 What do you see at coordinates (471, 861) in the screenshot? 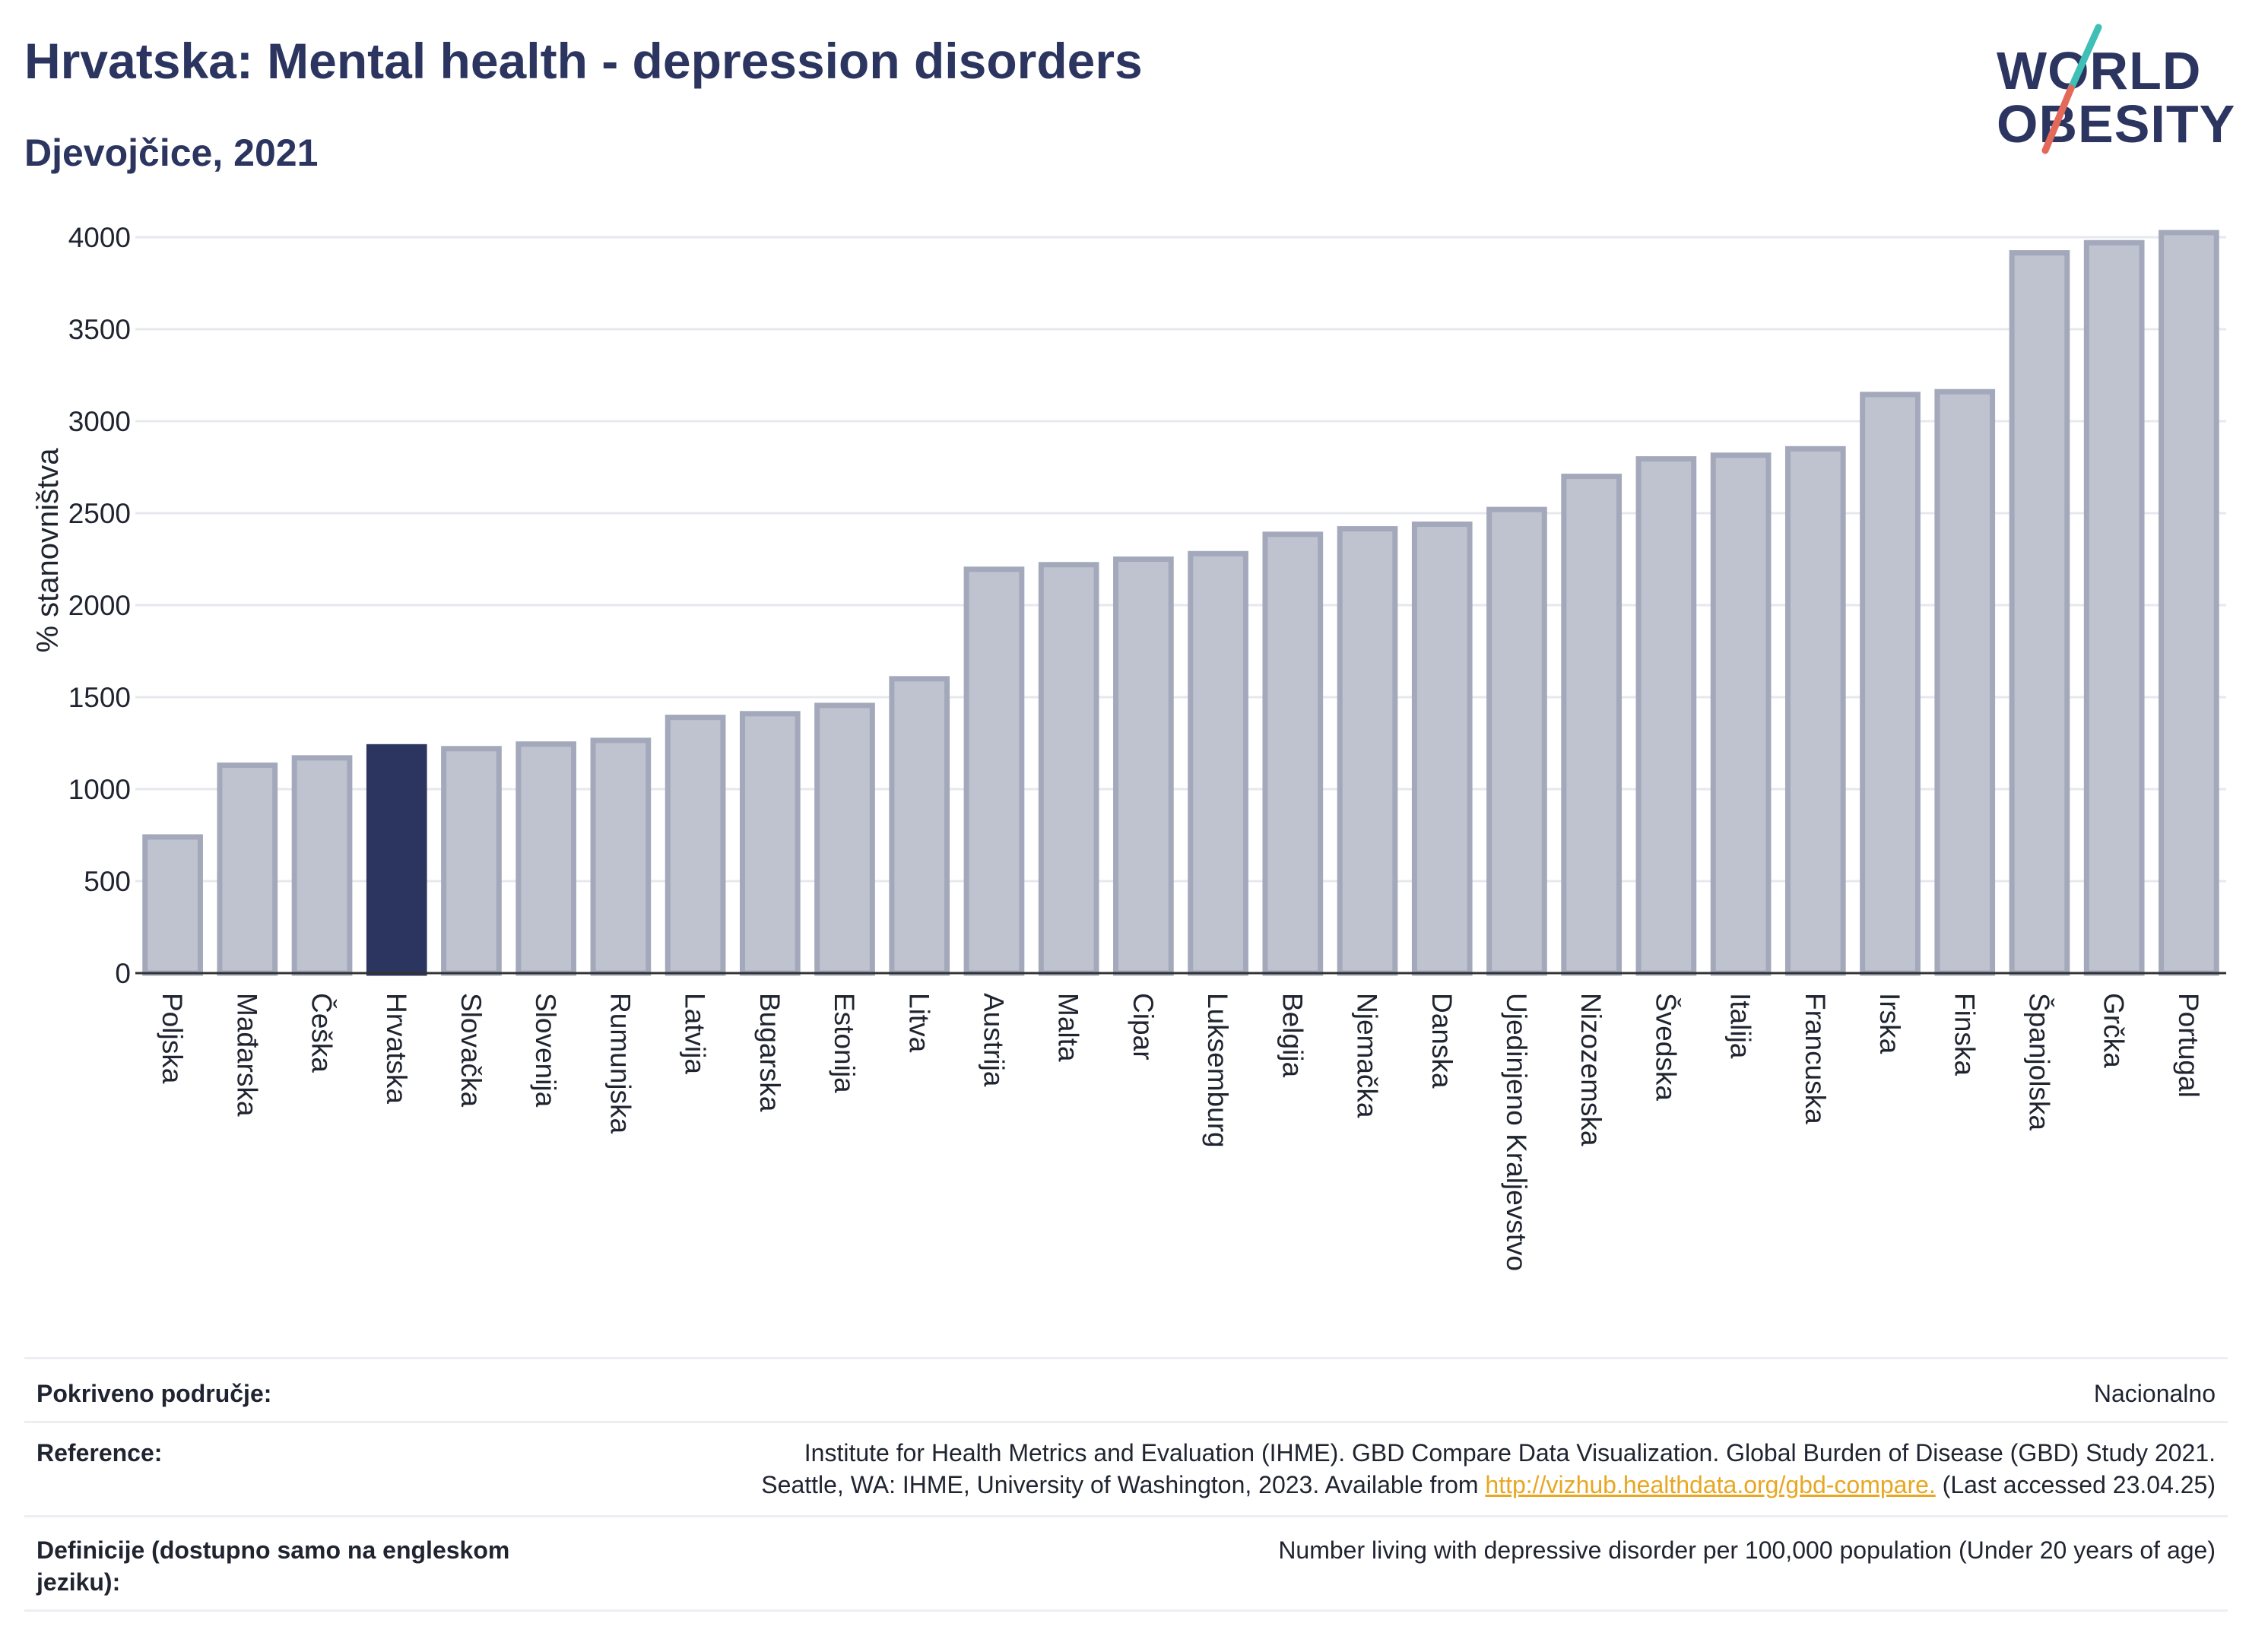
I see `bar-slovačka` at bounding box center [471, 861].